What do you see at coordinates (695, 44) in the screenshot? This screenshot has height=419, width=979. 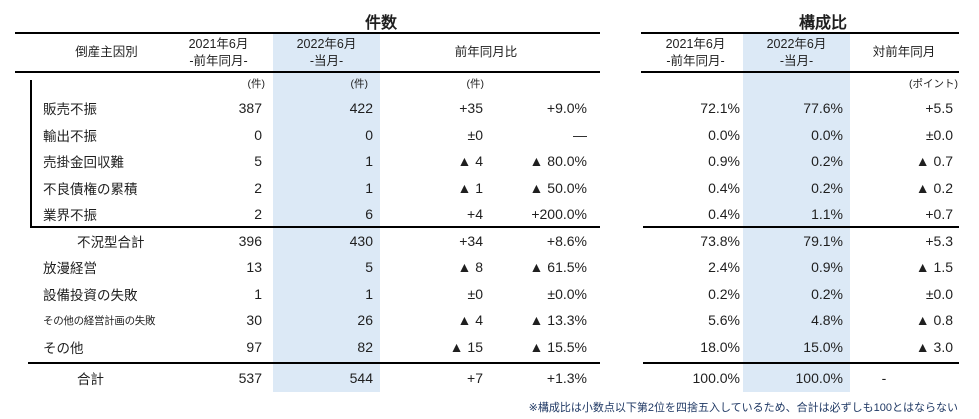 I see `header-ratio-prev-year-line1: 2021年6月` at bounding box center [695, 44].